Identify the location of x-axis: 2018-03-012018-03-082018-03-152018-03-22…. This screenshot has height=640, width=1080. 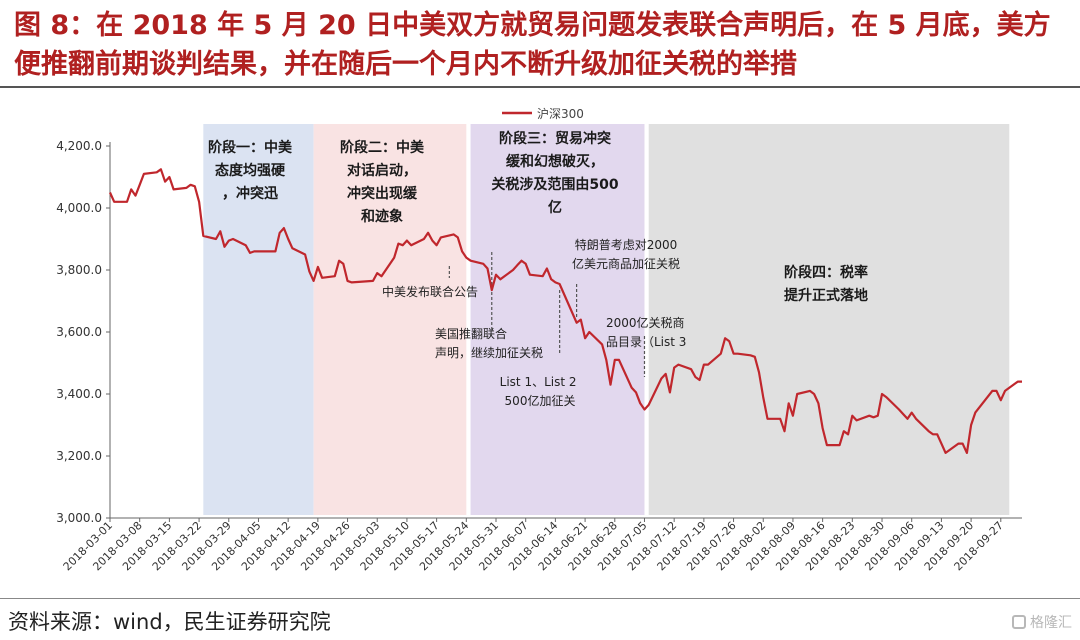
(541, 545).